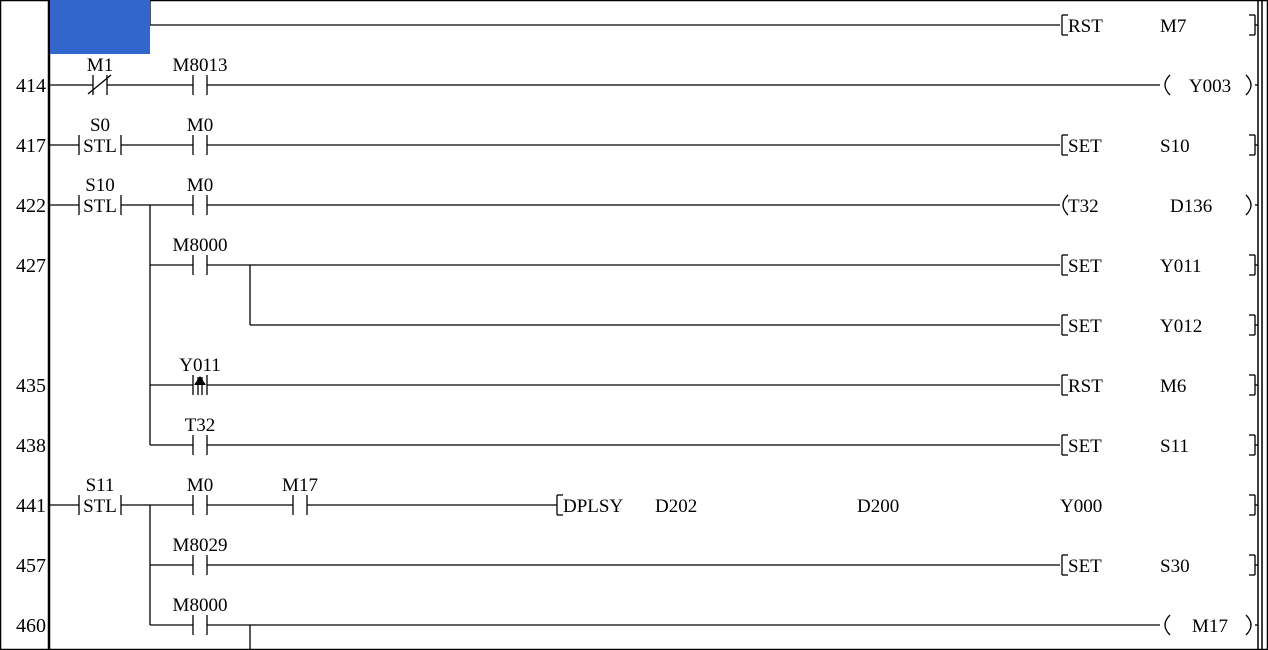  I want to click on nc-slash, so click(99, 84).